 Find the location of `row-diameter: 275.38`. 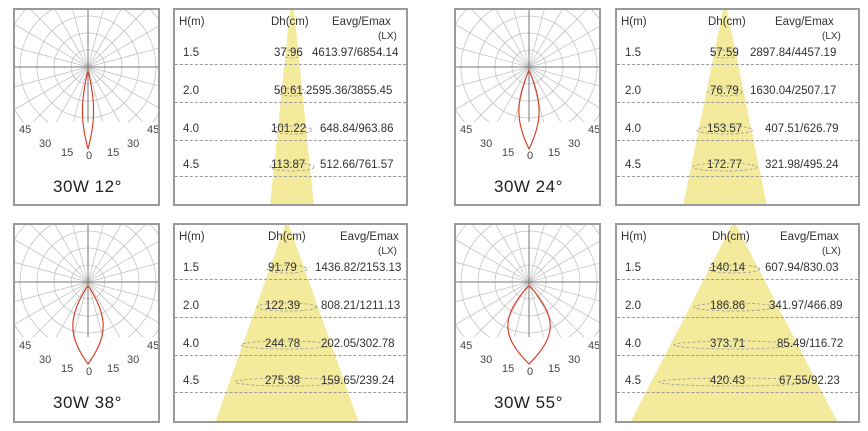

row-diameter: 275.38 is located at coordinates (283, 381).